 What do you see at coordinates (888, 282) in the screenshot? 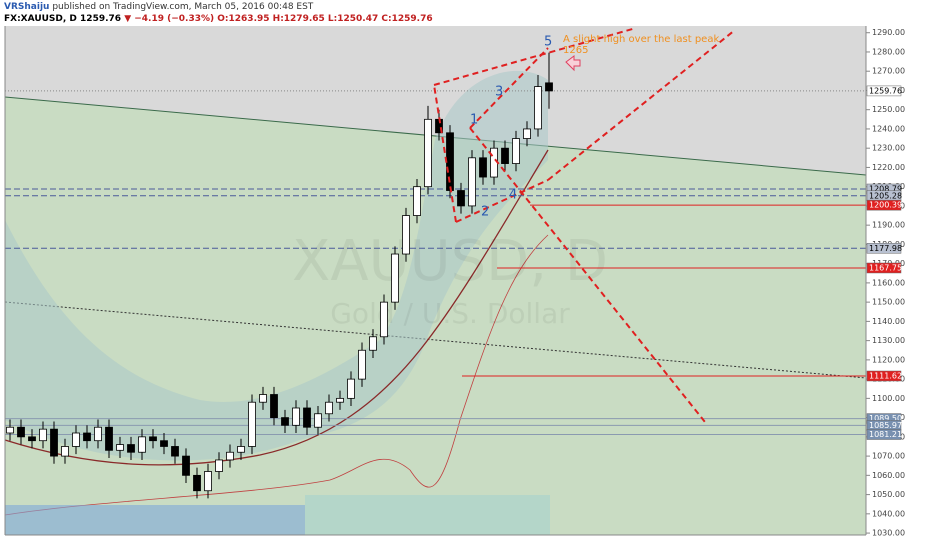
I see `y-tick-label: 1160.00` at bounding box center [888, 282].